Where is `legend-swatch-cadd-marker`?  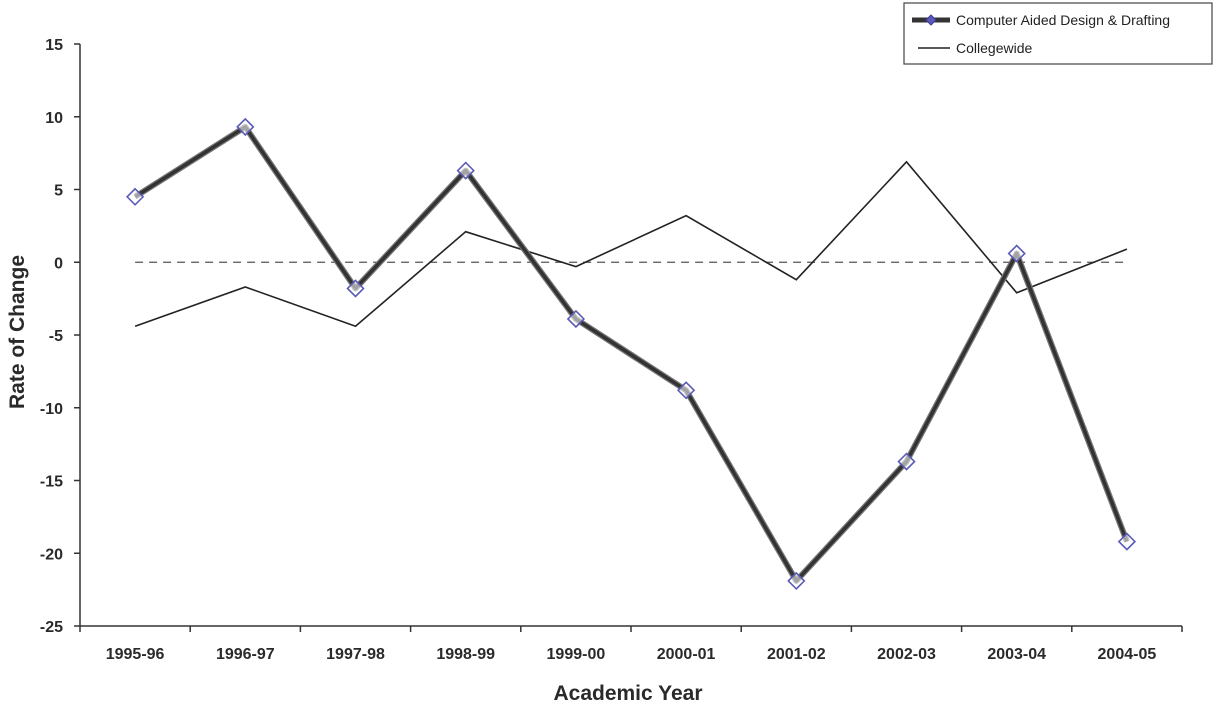
legend-swatch-cadd-marker is located at coordinates (931, 20).